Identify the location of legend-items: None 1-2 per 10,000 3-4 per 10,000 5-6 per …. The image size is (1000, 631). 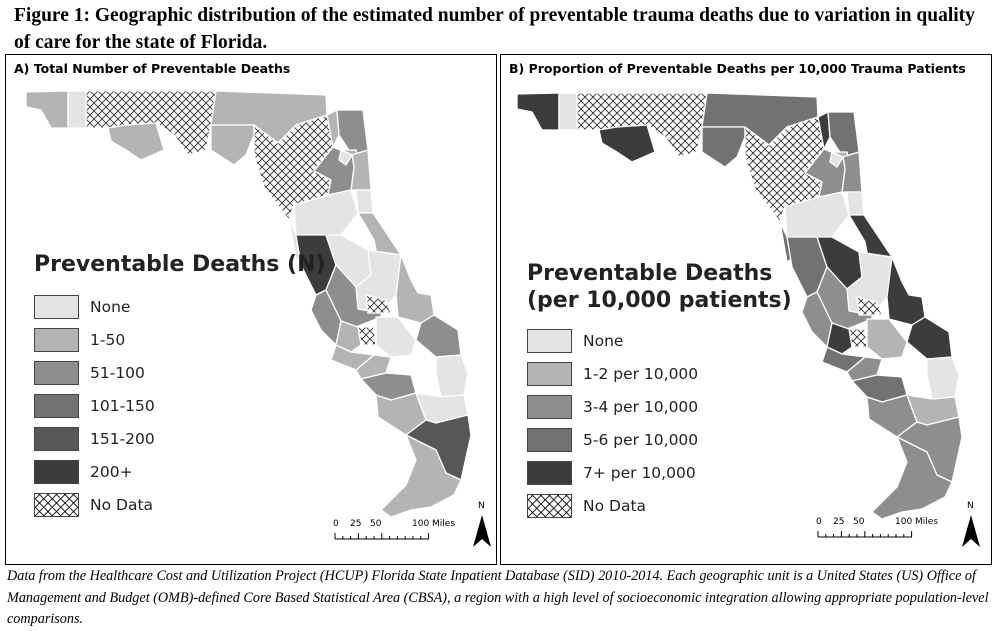
(659, 423).